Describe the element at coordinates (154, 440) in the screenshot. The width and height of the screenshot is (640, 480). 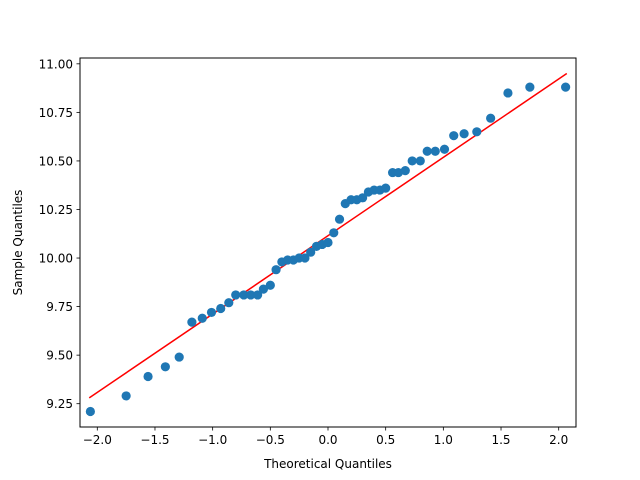
I see `x-tick-label: −1.5` at that location.